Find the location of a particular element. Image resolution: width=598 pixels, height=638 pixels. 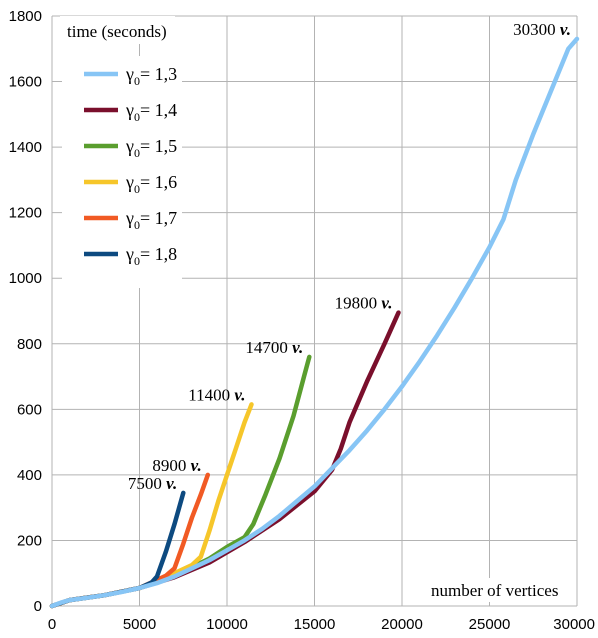

y-tick-label: 1200 is located at coordinates (25, 213).